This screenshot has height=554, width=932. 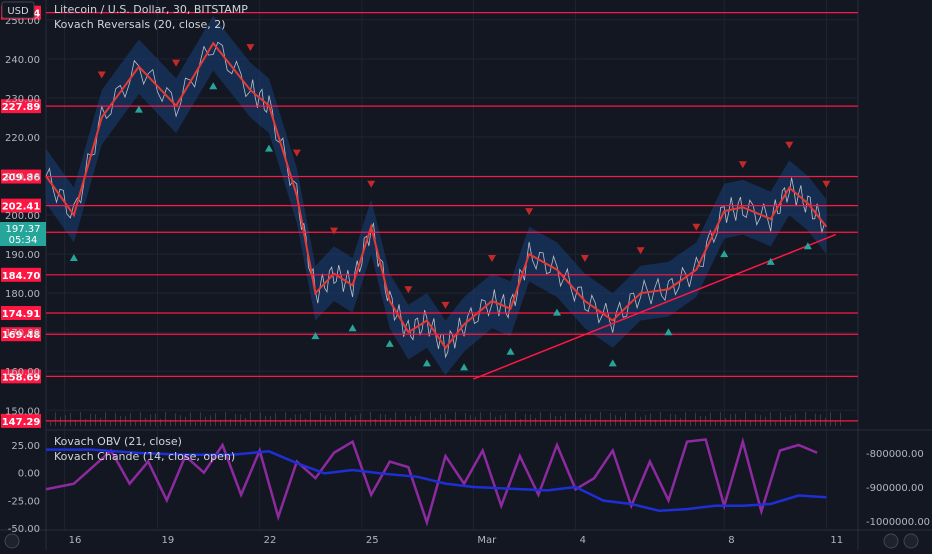 What do you see at coordinates (22, 99) in the screenshot?
I see `price-tick-label: 230.00` at bounding box center [22, 99].